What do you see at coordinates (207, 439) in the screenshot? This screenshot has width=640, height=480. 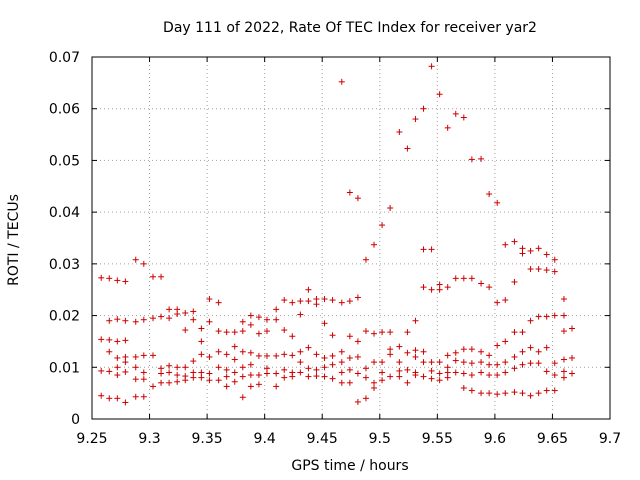 I see `x-tick-label: 9.35` at bounding box center [207, 439].